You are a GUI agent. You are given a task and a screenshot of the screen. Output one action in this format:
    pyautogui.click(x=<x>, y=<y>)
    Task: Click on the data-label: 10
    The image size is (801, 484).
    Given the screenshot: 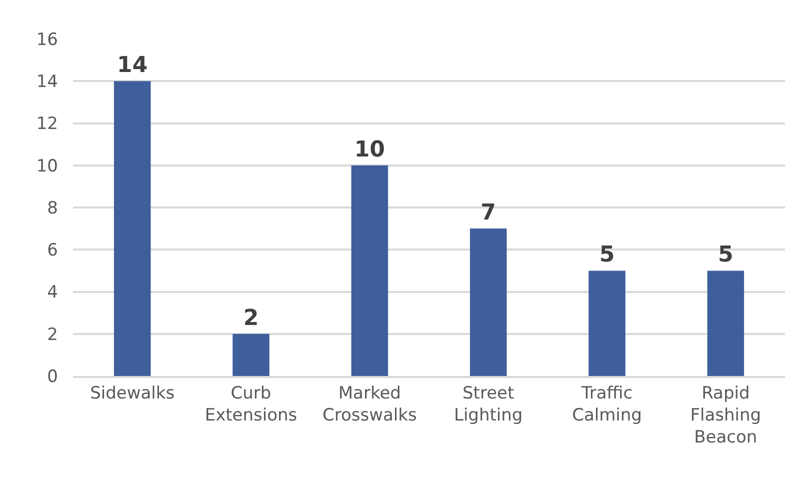 What is the action you would take?
    pyautogui.click(x=369, y=149)
    